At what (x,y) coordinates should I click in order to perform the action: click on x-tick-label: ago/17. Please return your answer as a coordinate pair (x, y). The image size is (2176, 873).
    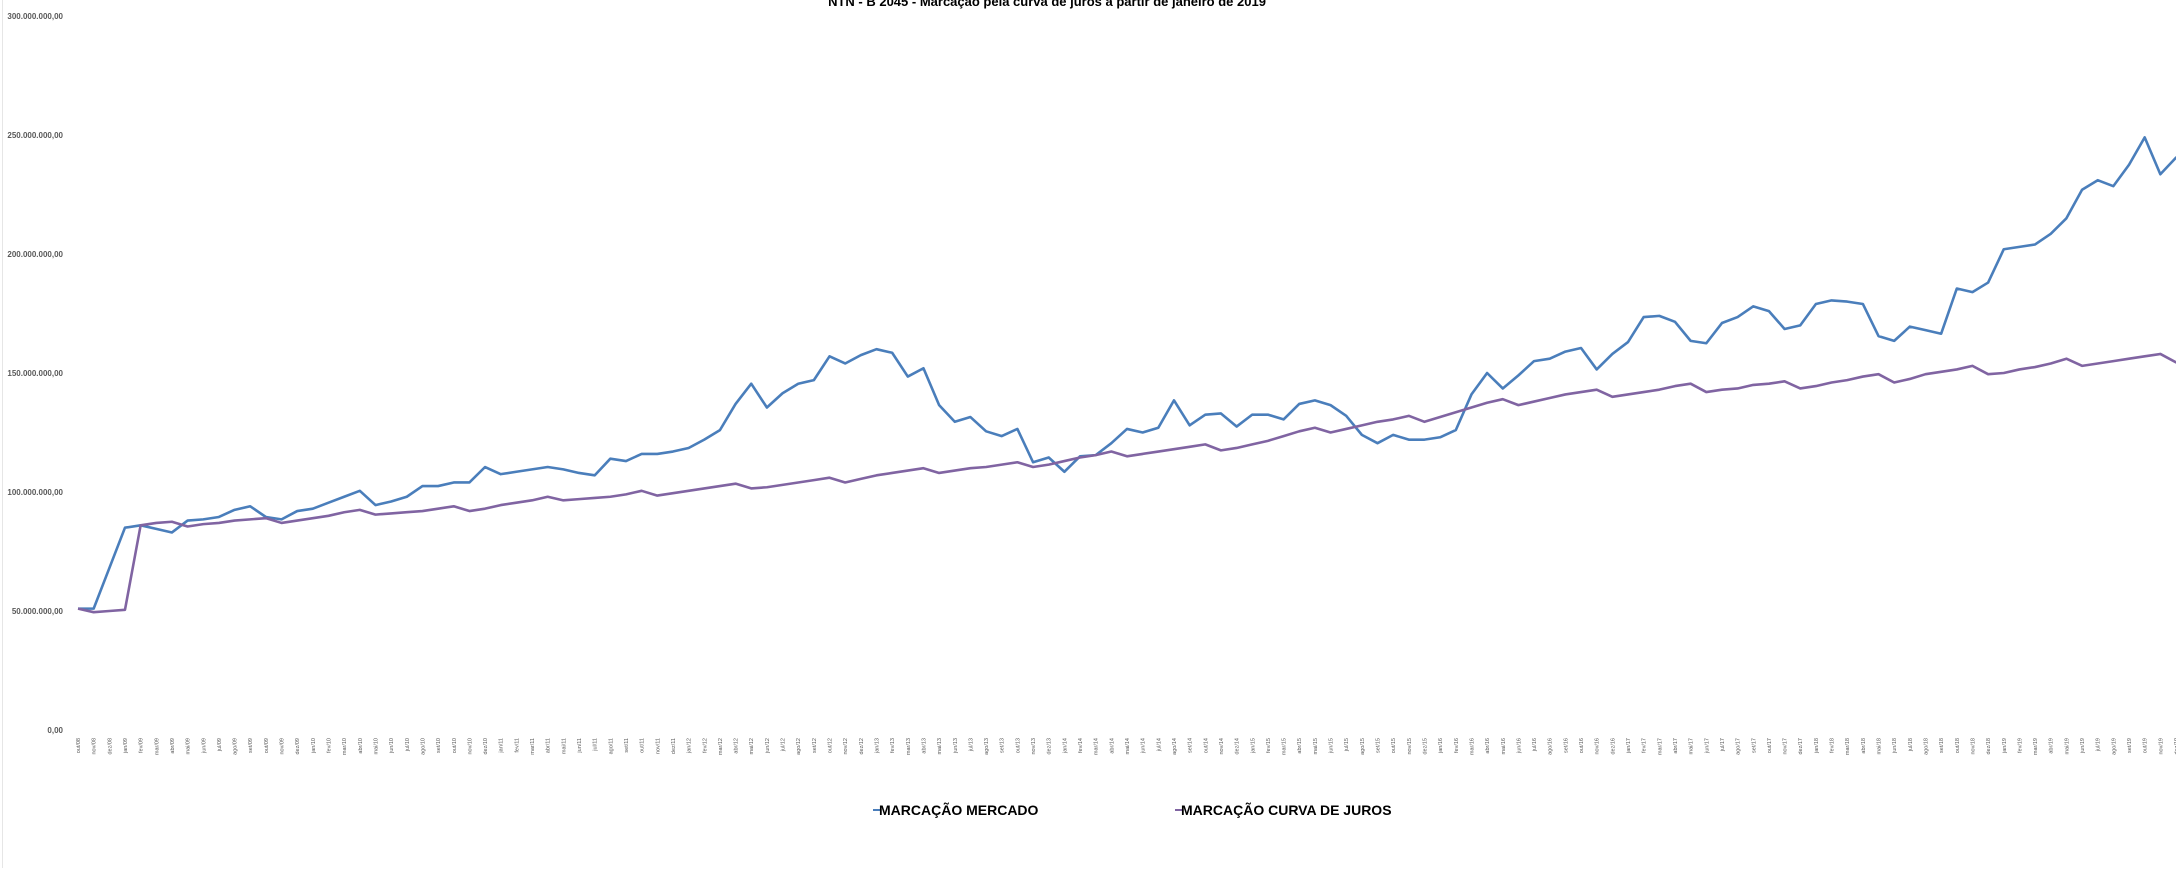
    Looking at the image, I should click on (1739, 746).